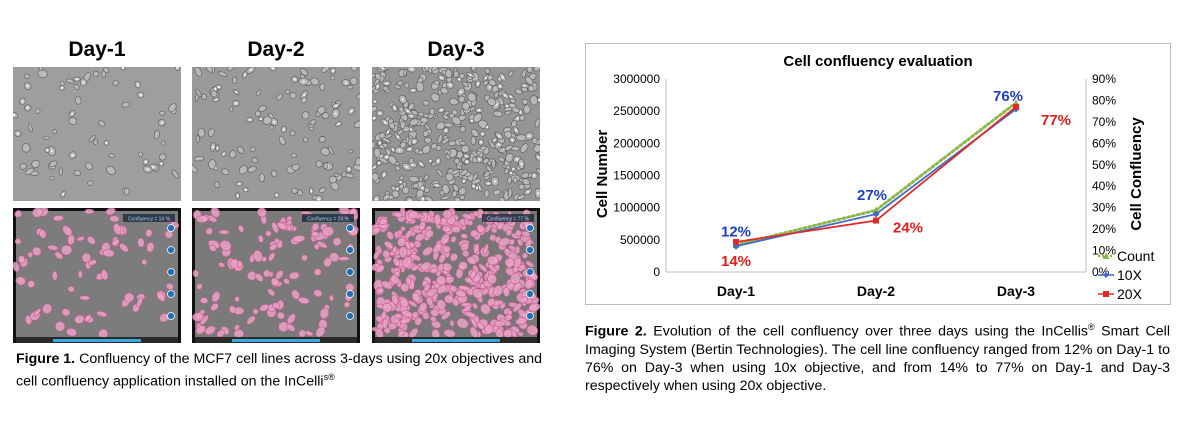 The width and height of the screenshot is (1181, 433). What do you see at coordinates (736, 291) in the screenshot?
I see `x-tick-label: Day-1` at bounding box center [736, 291].